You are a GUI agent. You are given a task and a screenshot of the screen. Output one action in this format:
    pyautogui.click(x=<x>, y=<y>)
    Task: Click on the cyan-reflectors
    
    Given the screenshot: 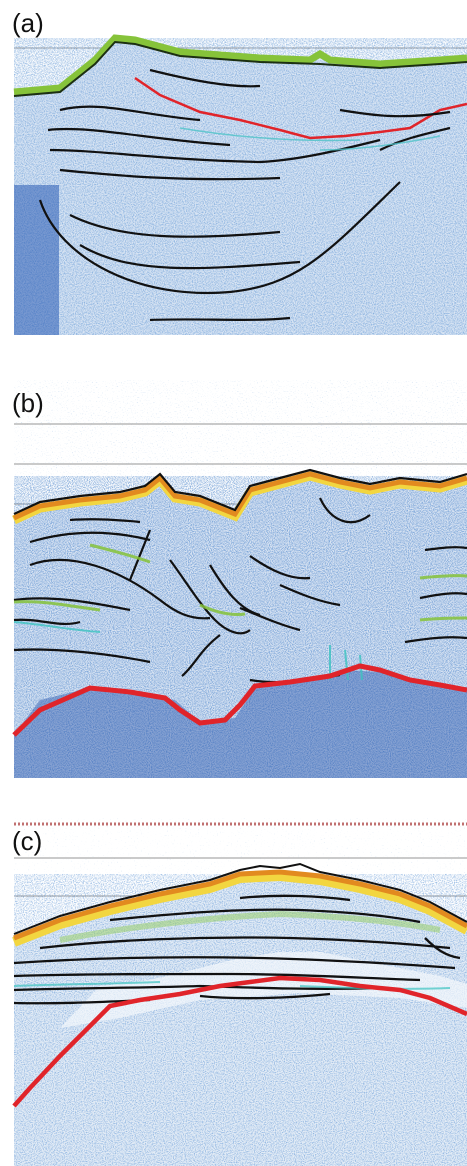 What is the action you would take?
    pyautogui.click(x=188, y=651)
    